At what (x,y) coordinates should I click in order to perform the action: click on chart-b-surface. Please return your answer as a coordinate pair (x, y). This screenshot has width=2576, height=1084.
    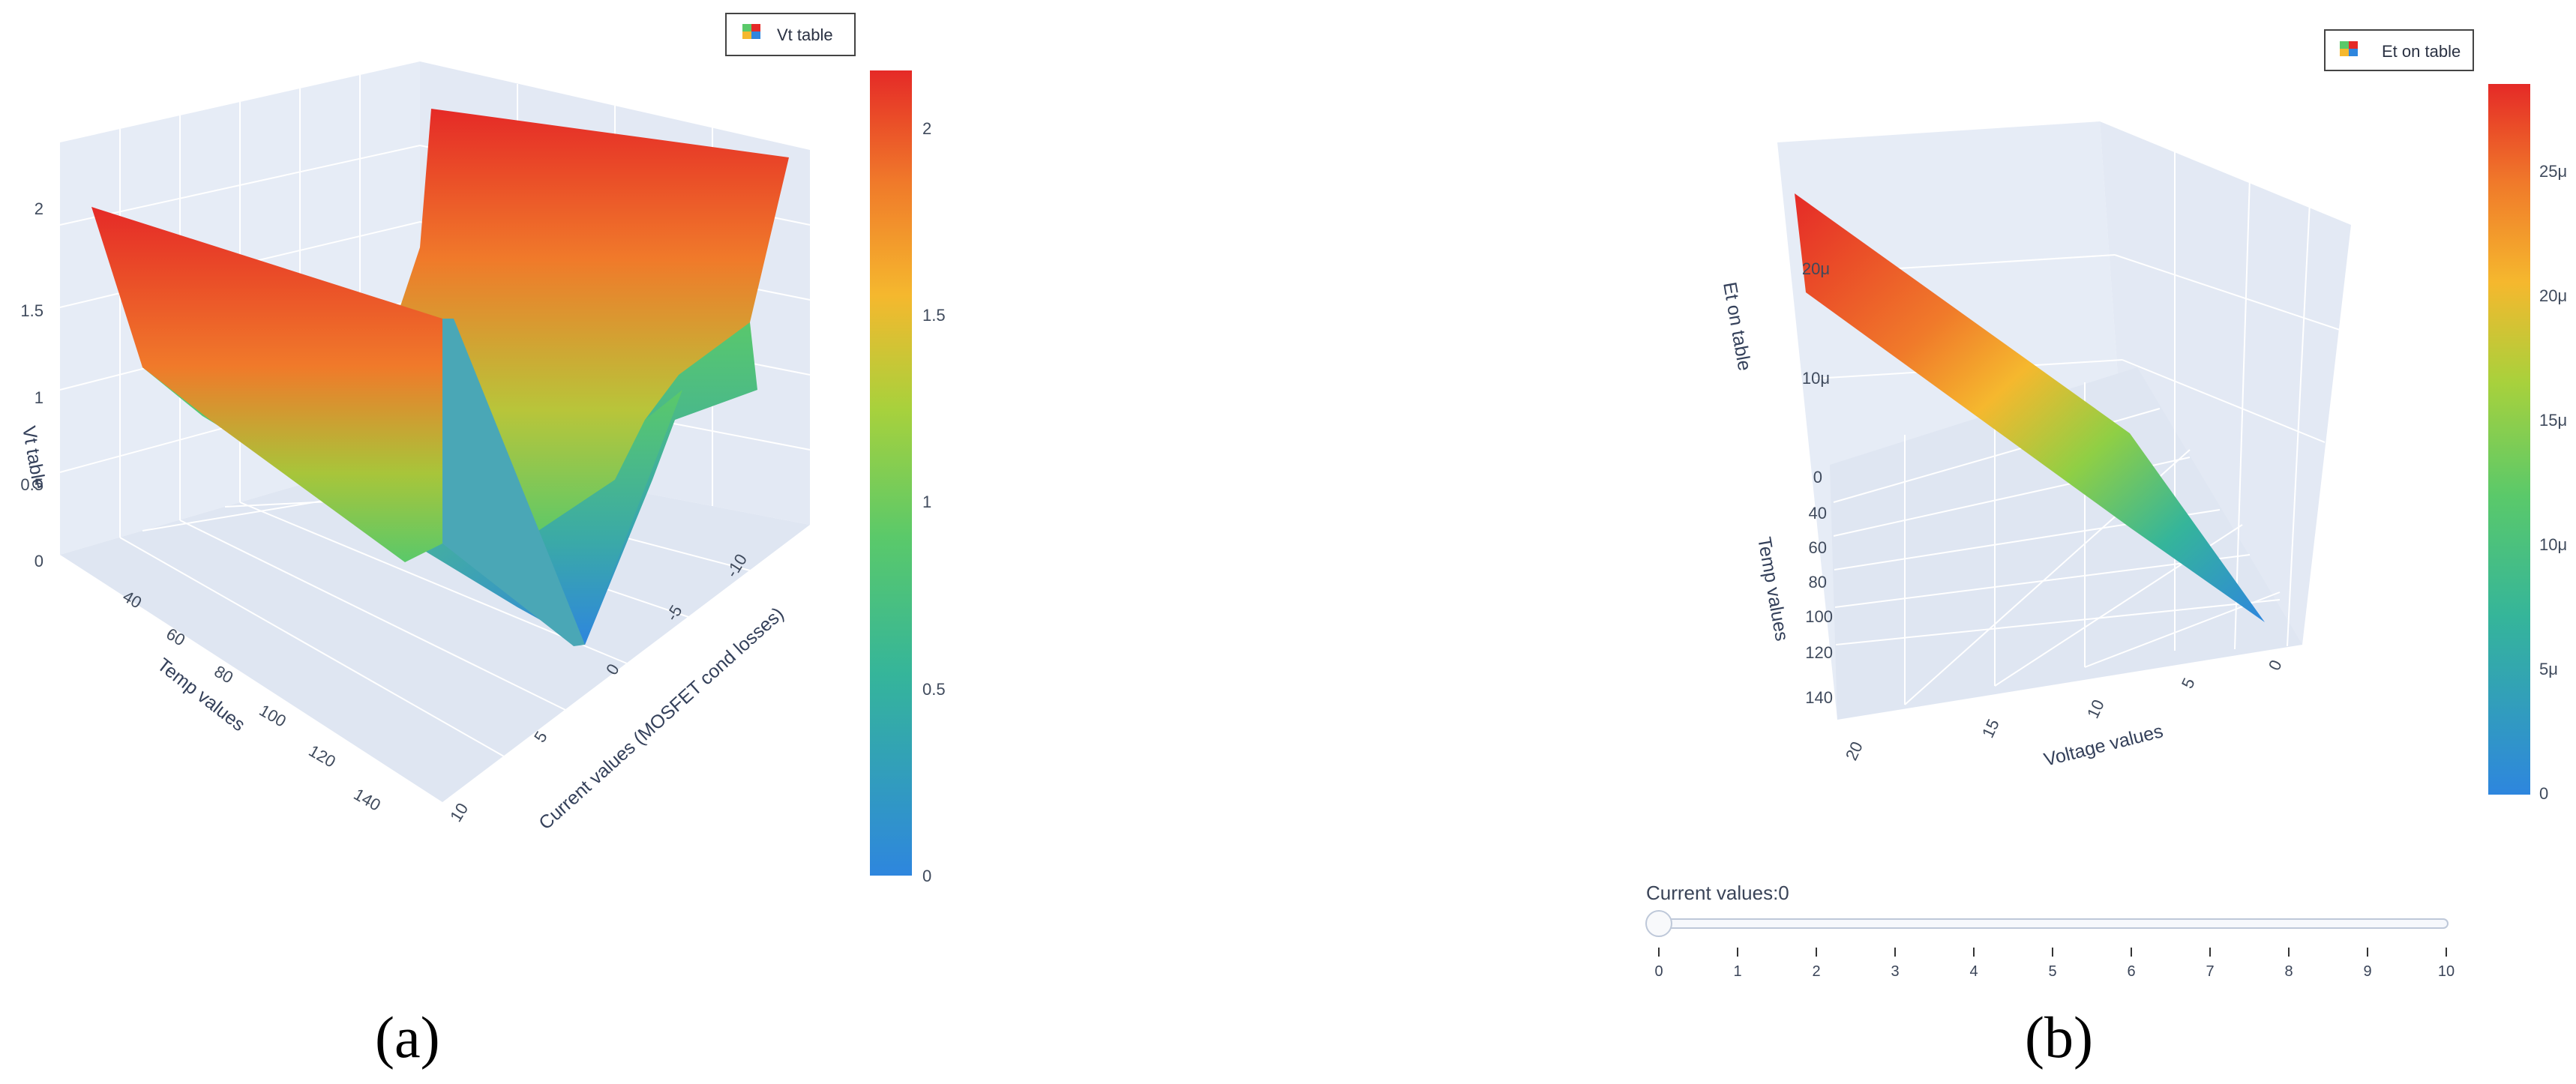
    Looking at the image, I should click on (2030, 407).